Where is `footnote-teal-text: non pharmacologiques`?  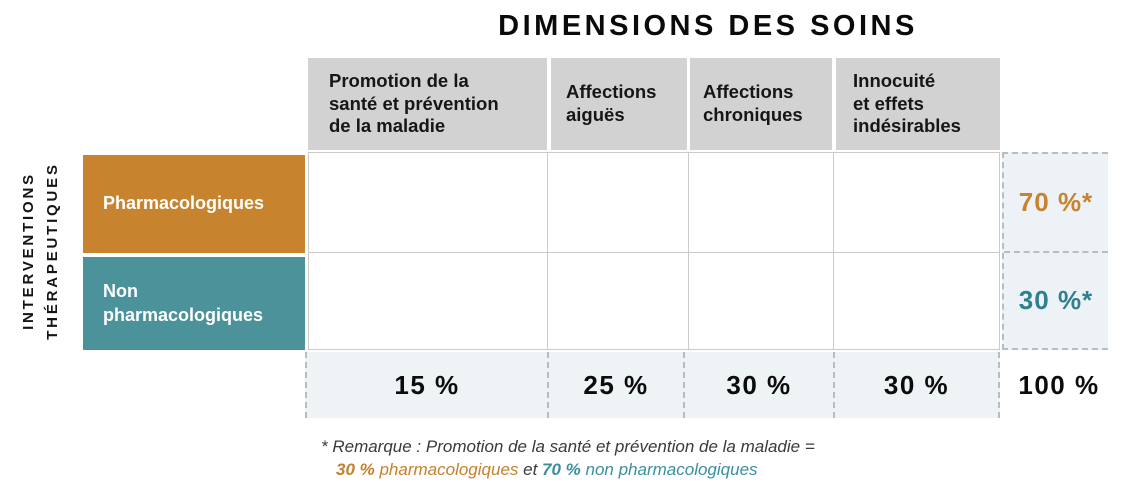
footnote-teal-text: non pharmacologiques is located at coordinates (669, 469).